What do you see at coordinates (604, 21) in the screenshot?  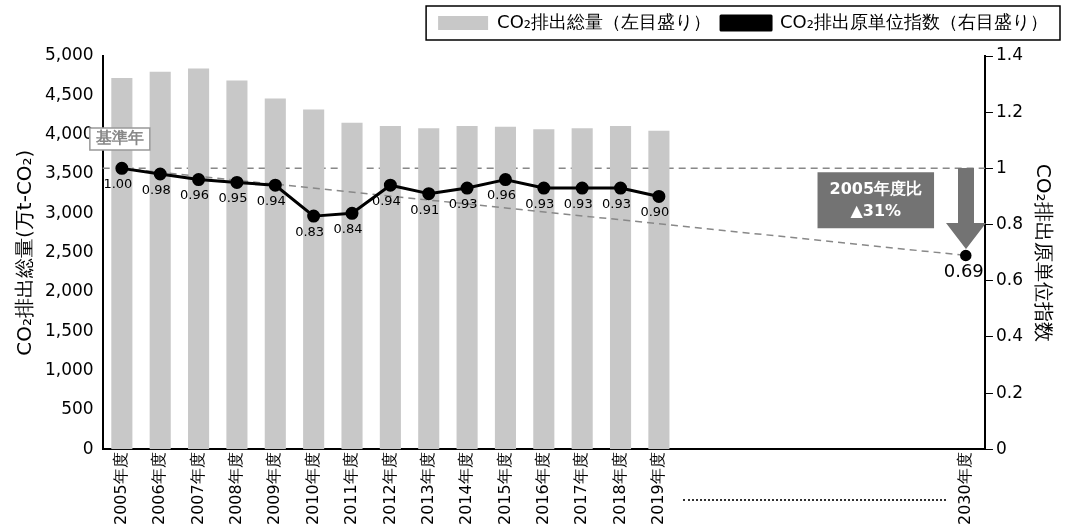 I see `legend-label: CO₂排出総量（左目盛り）` at bounding box center [604, 21].